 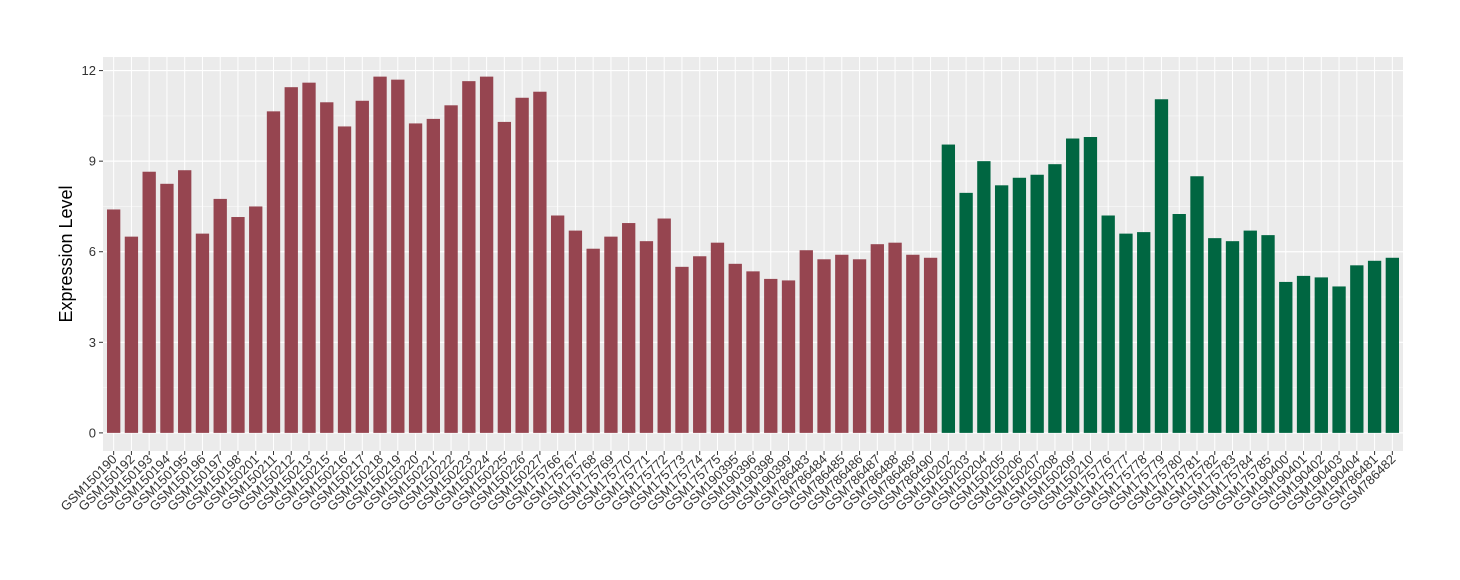 What do you see at coordinates (185, 301) in the screenshot?
I see `bar-GSM150195` at bounding box center [185, 301].